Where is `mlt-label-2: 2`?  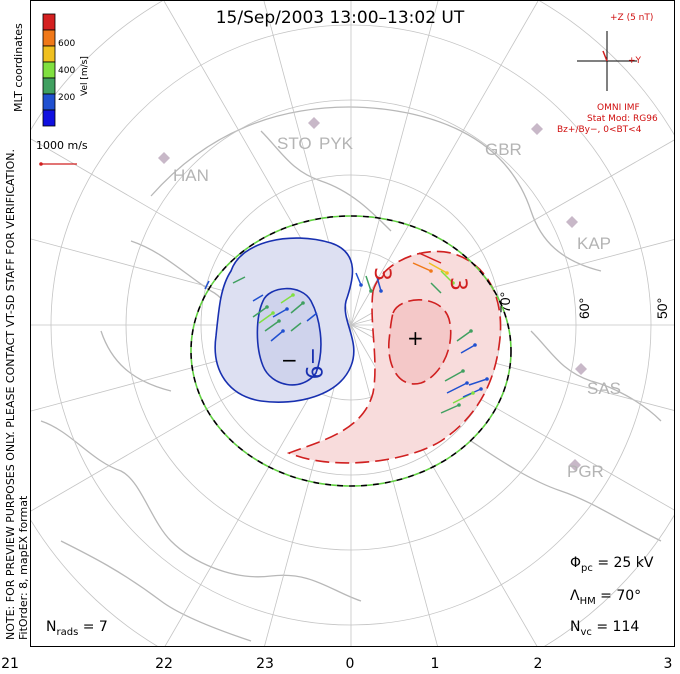 mlt-label-2: 2 is located at coordinates (538, 664).